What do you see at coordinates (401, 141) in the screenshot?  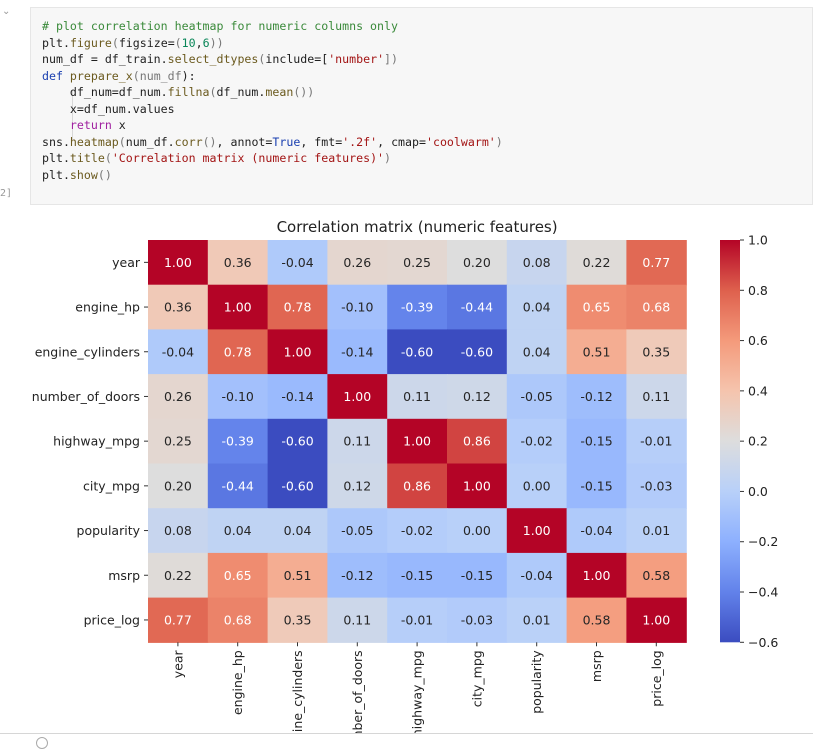 I see `code-token: , cmap=` at bounding box center [401, 141].